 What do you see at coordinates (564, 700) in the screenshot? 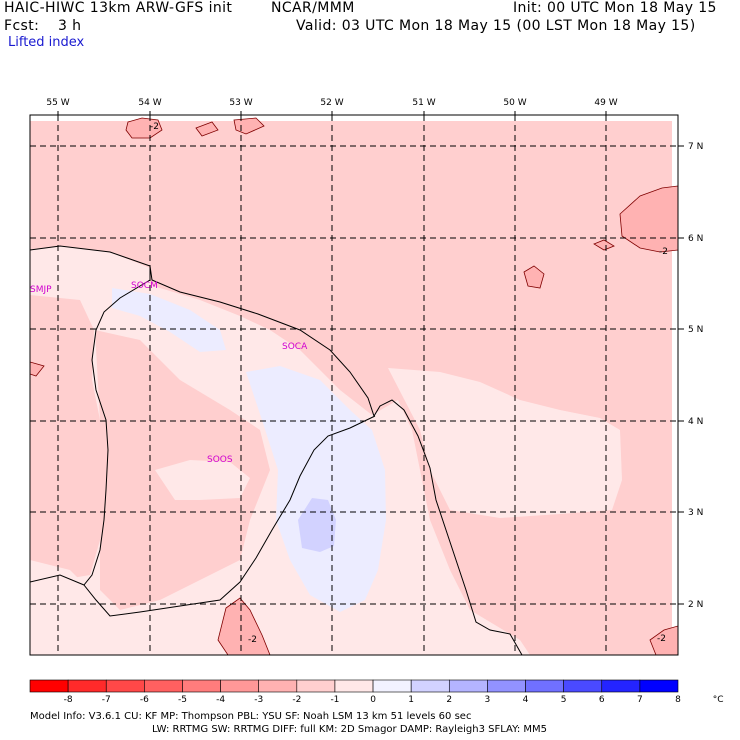
I see `colorbar-tick-label: 5` at bounding box center [564, 700].